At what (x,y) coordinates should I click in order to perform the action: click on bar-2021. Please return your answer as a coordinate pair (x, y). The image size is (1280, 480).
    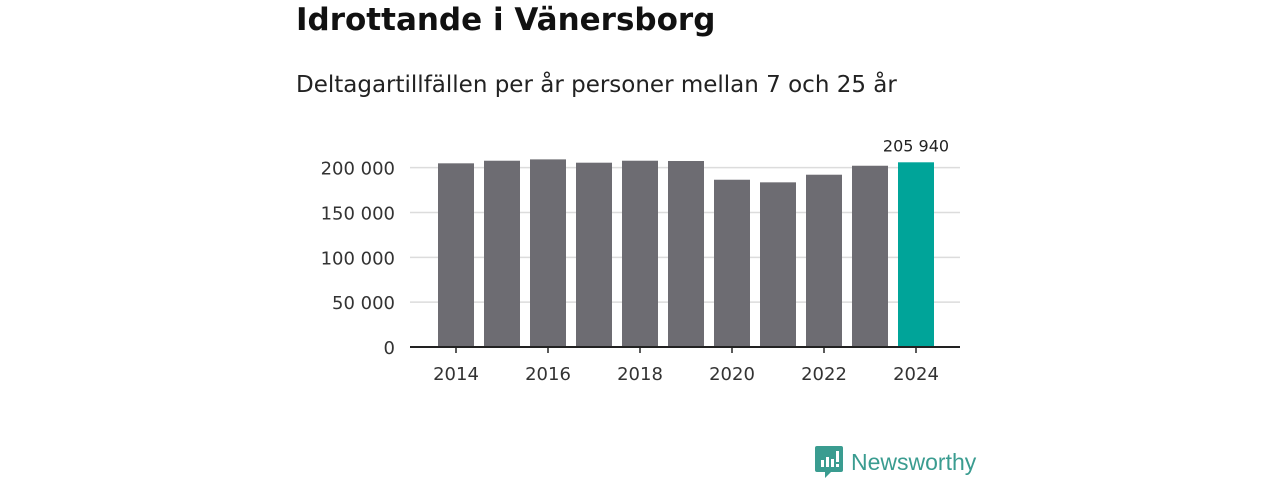
    Looking at the image, I should click on (778, 264).